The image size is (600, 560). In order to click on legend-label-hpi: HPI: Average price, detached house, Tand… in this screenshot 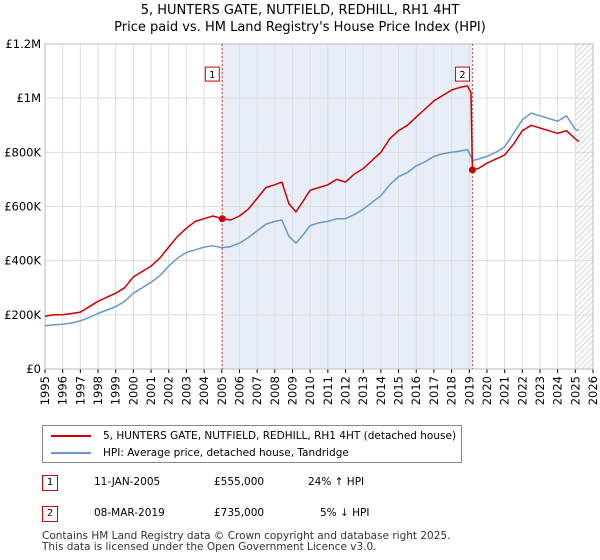, I will do `click(226, 453)`.